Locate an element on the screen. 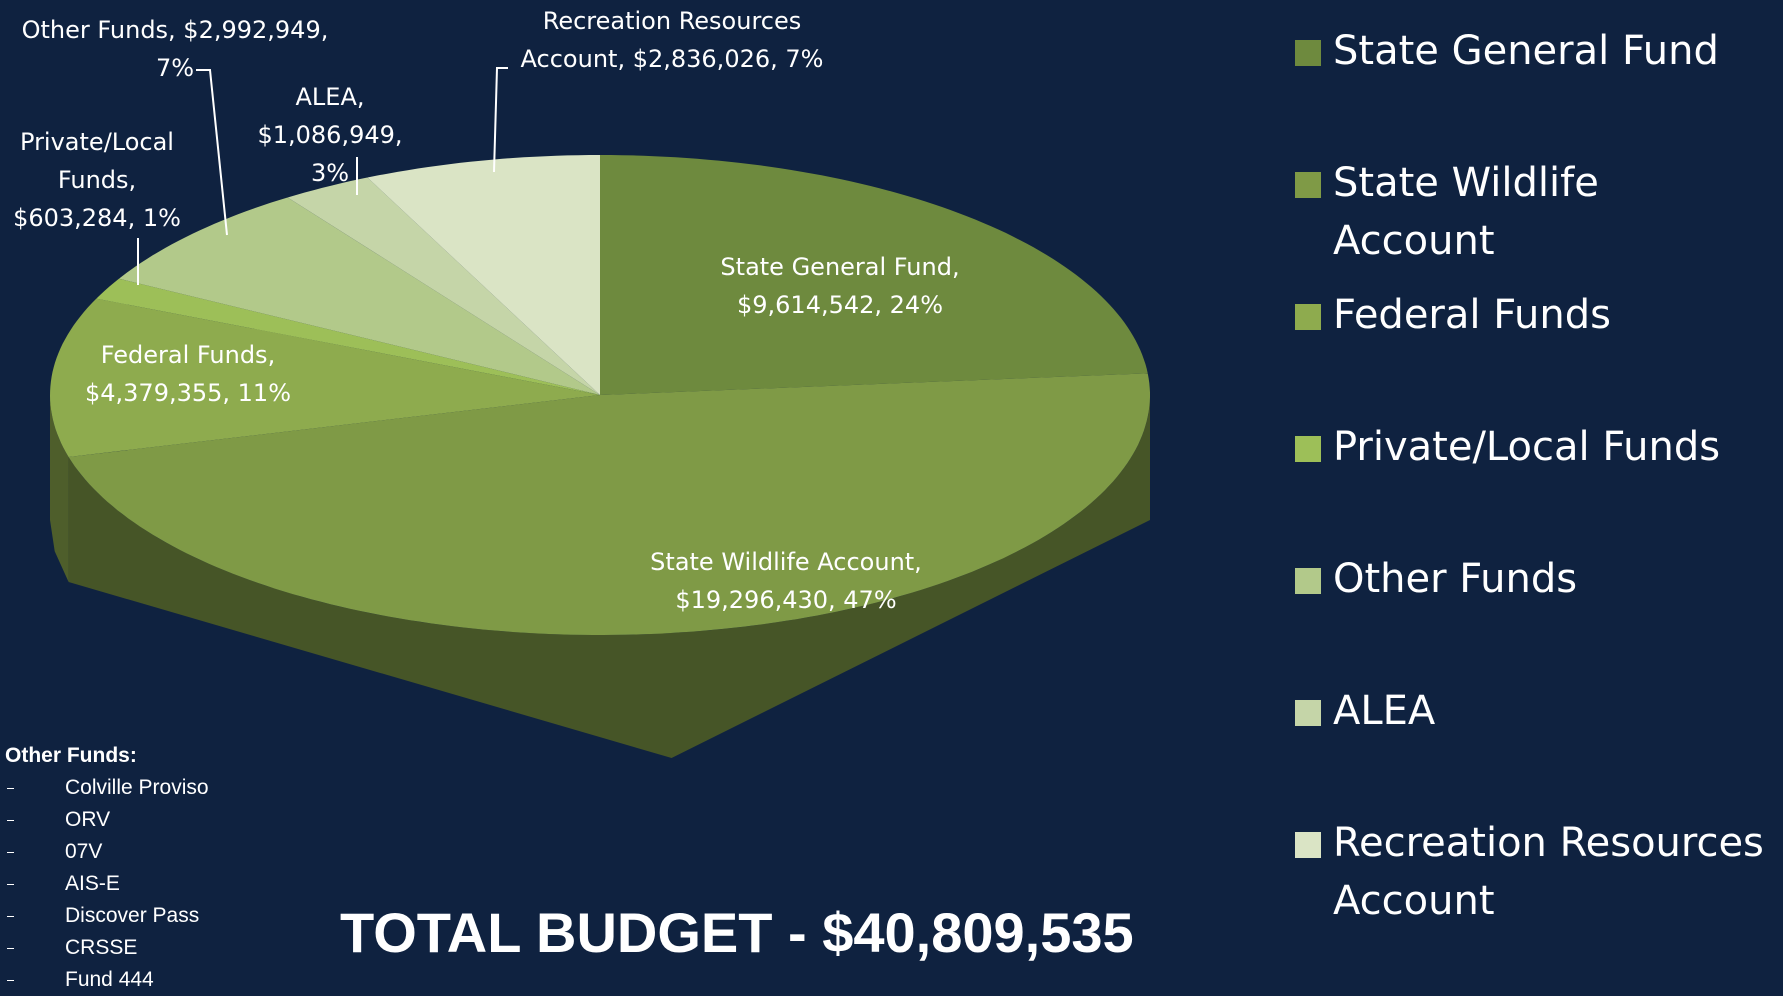 This screenshot has height=996, width=1783. legend-item: Other Funds is located at coordinates (1535, 616).